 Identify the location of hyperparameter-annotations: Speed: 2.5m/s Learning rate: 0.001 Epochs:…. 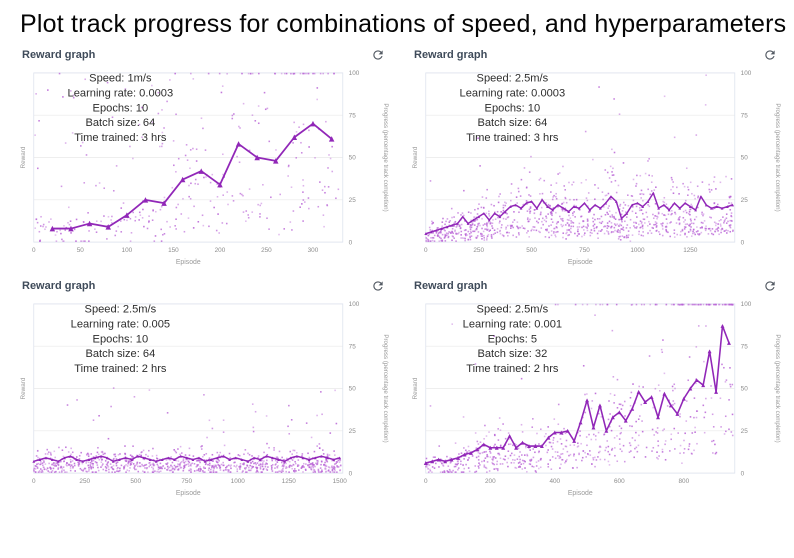
(512, 338).